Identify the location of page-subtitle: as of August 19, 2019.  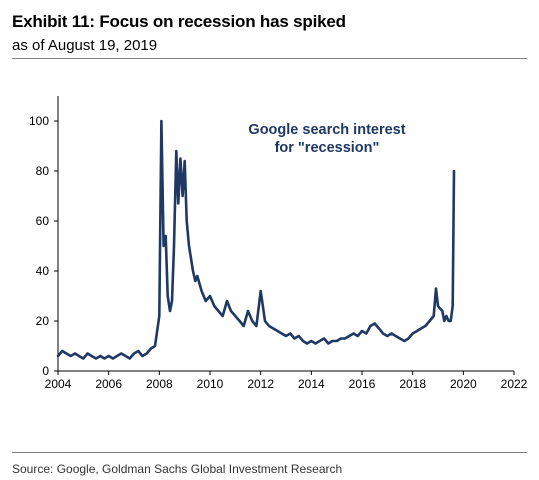
(85, 45).